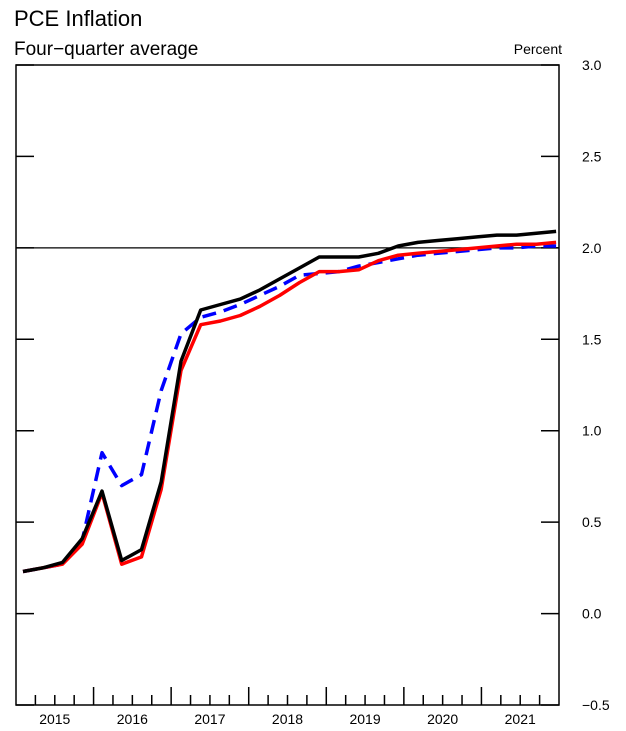  Describe the element at coordinates (287, 719) in the screenshot. I see `x-tick-label: 2018` at that location.